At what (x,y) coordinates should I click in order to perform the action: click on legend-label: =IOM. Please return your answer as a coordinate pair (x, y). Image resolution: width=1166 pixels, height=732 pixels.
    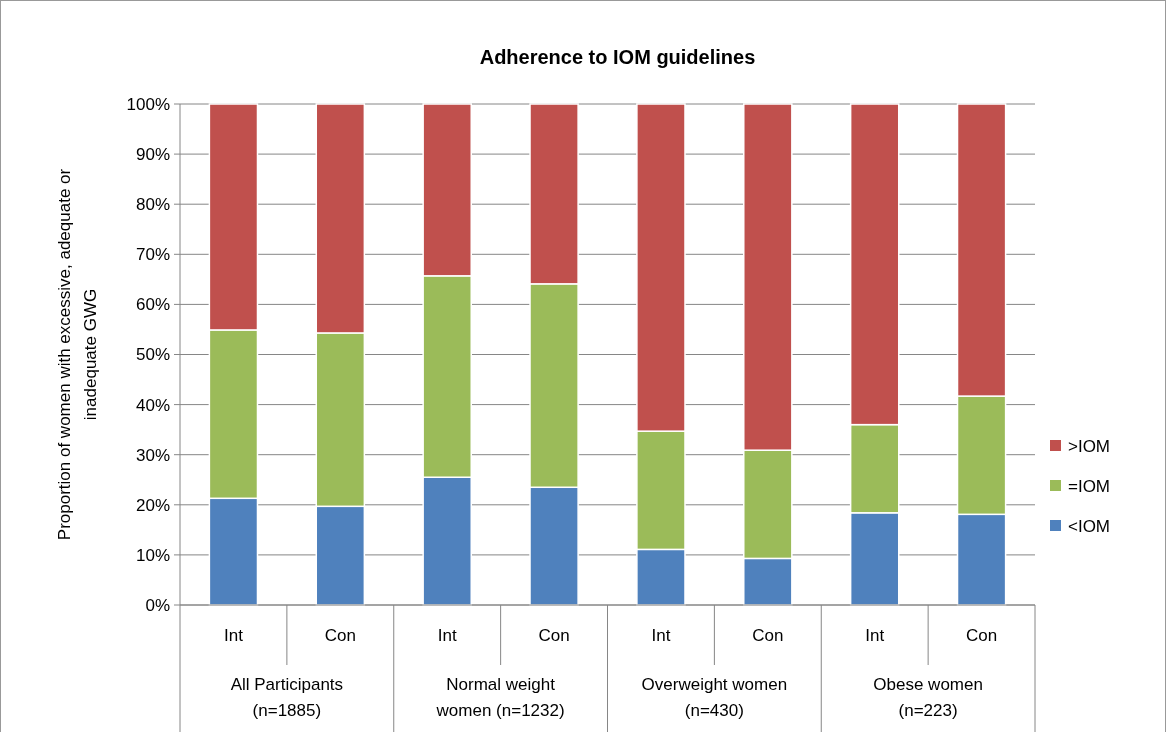
    Looking at the image, I should click on (1089, 486).